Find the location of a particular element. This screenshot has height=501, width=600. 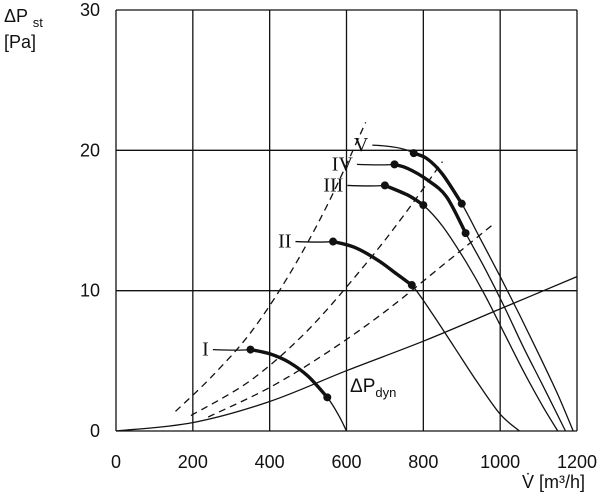

curve-ii is located at coordinates (426, 336).